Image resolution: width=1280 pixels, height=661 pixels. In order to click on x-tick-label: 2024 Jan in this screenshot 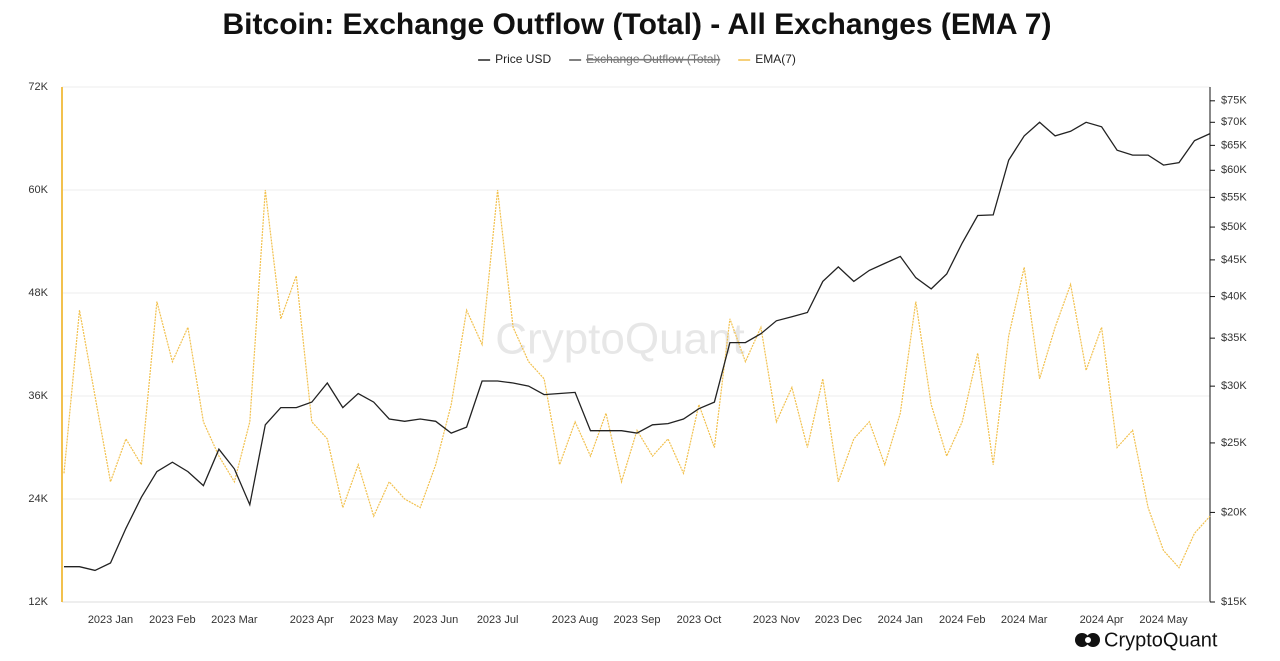, I will do `click(900, 620)`.